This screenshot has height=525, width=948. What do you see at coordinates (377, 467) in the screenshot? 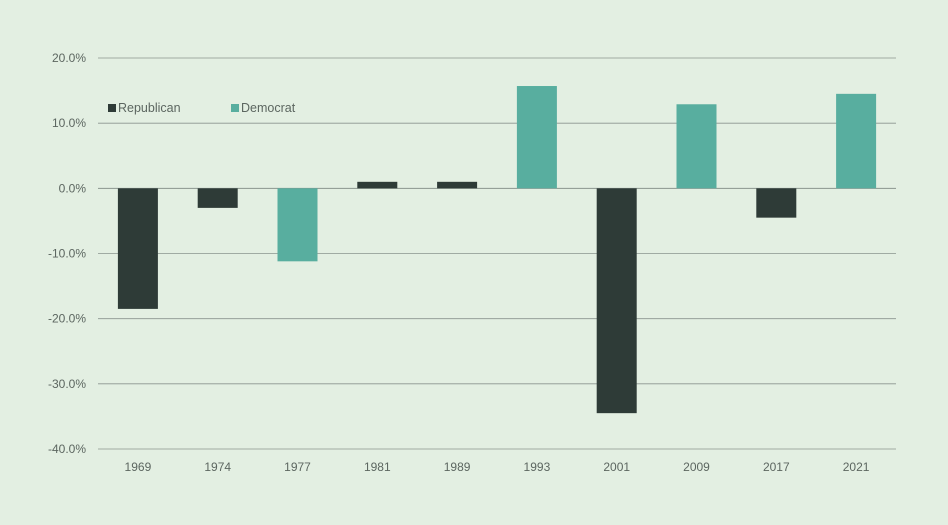
I see `x-tick-label-1981: 1981` at bounding box center [377, 467].